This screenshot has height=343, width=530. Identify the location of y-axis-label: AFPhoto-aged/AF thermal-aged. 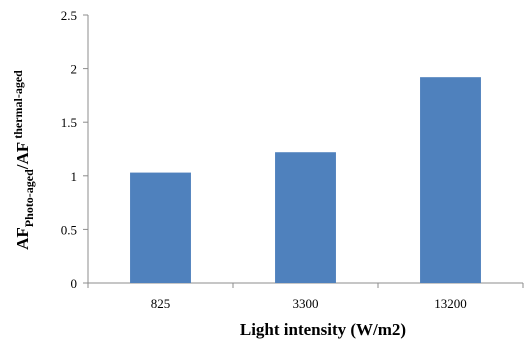
(23, 160).